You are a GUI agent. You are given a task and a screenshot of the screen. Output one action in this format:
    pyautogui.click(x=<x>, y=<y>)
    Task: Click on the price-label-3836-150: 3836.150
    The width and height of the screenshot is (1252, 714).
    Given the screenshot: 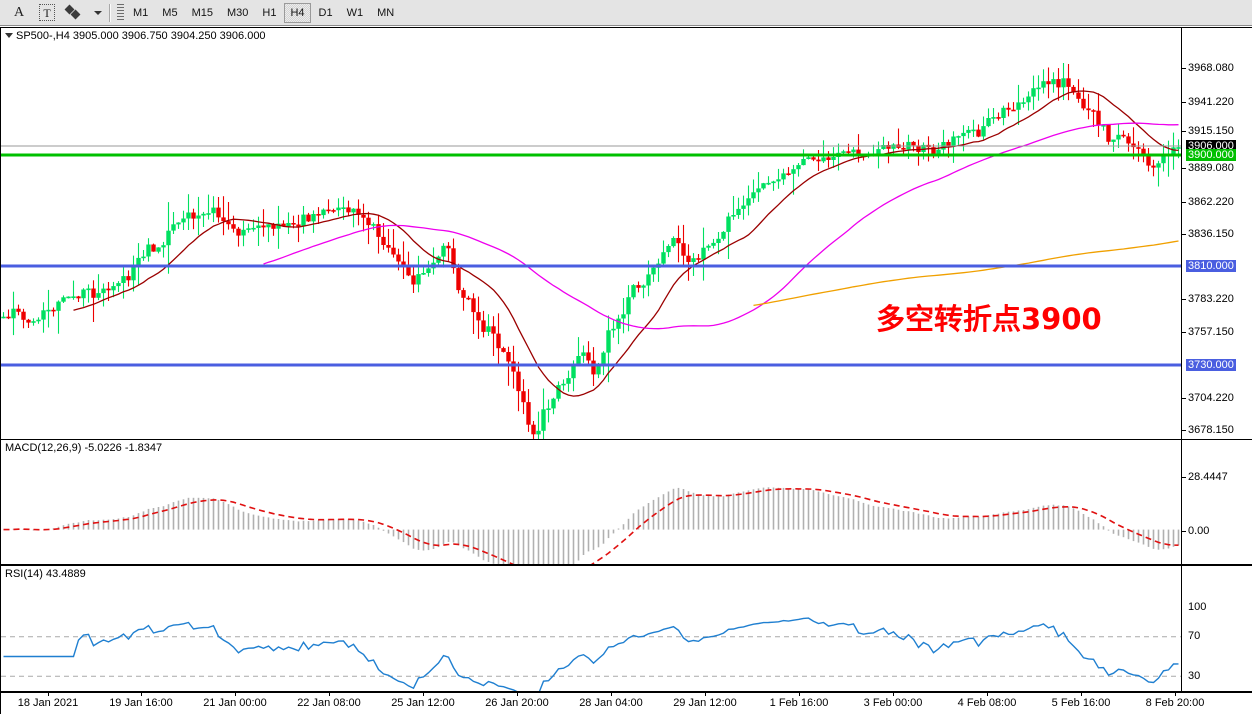 What is the action you would take?
    pyautogui.click(x=1211, y=234)
    